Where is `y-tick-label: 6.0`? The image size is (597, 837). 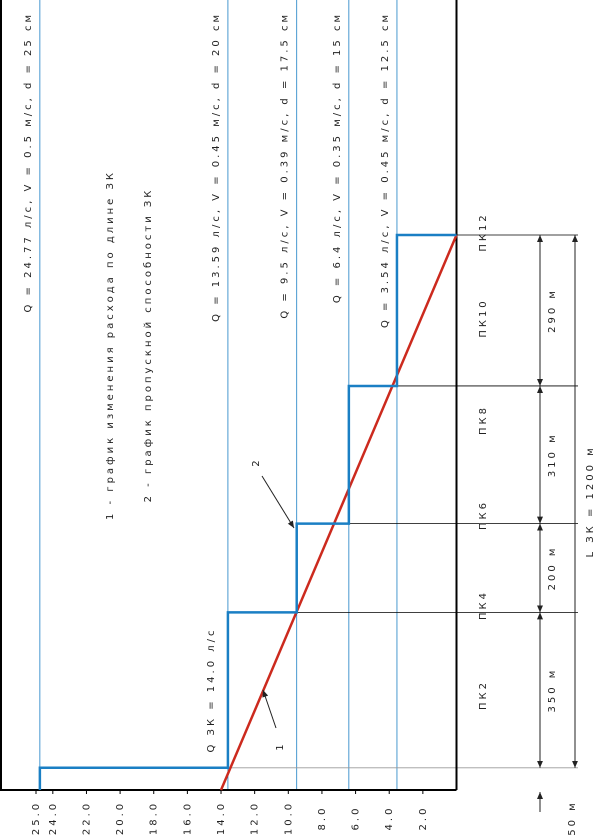 y-tick-label: 6.0 is located at coordinates (356, 818).